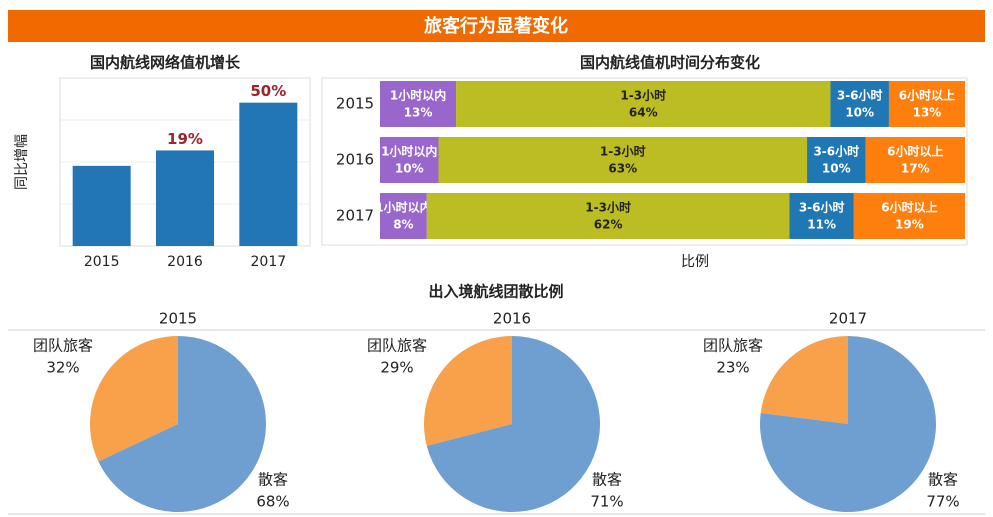 This screenshot has height=517, width=993. I want to click on chart-title: 国内航线值机时间分布变化, so click(670, 63).